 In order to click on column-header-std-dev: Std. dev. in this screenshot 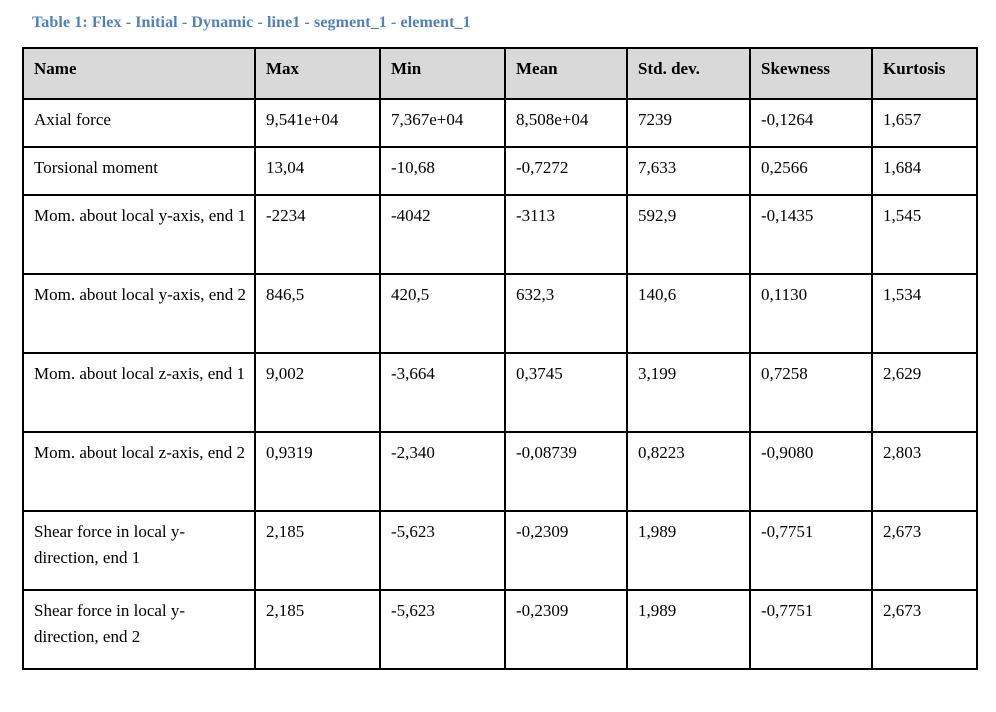, I will do `click(688, 73)`.